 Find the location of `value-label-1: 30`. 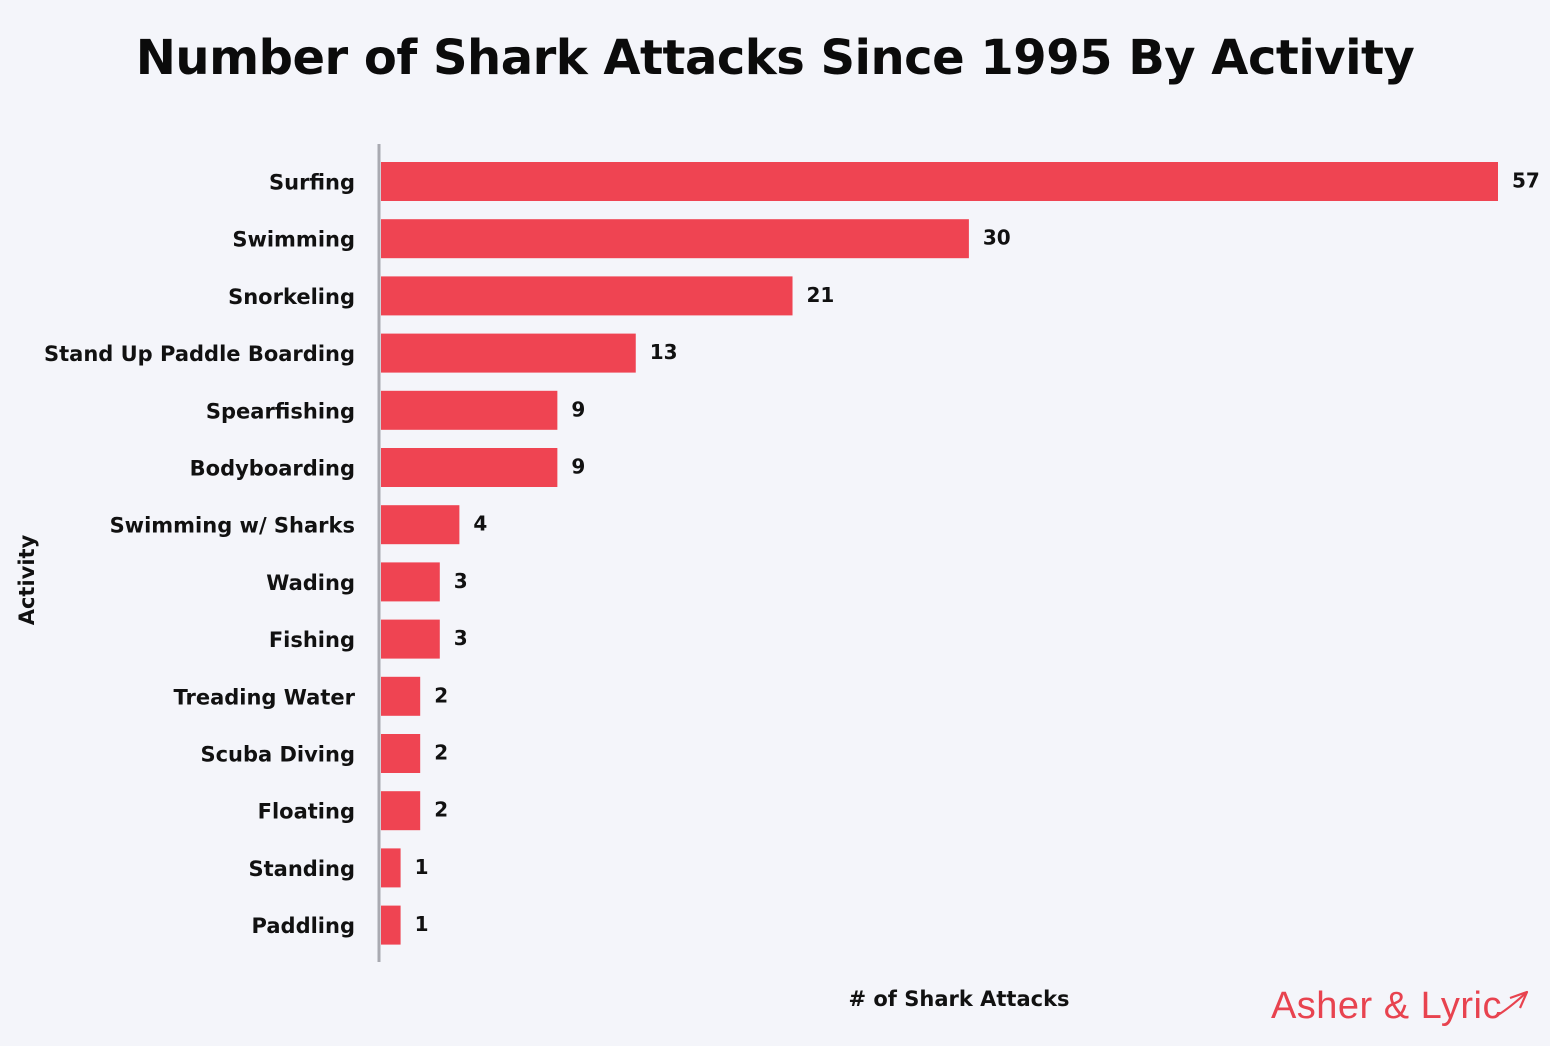

value-label-1: 30 is located at coordinates (997, 238).